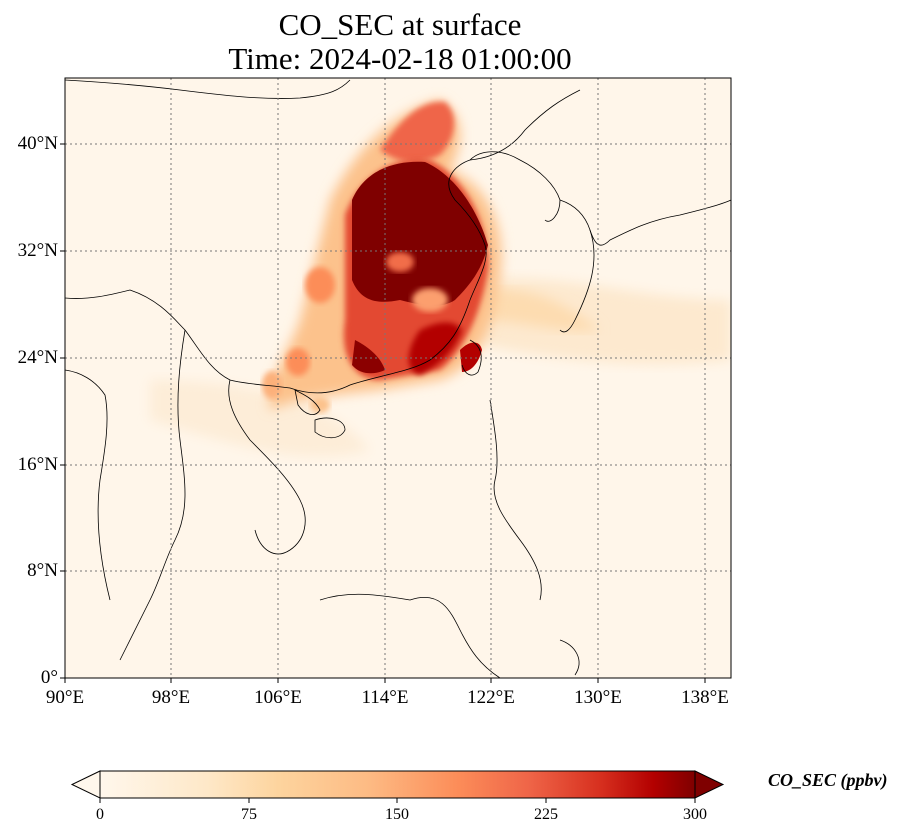 This screenshot has height=836, width=916. Describe the element at coordinates (49, 677) in the screenshot. I see `lat-tick-label: 0°` at that location.